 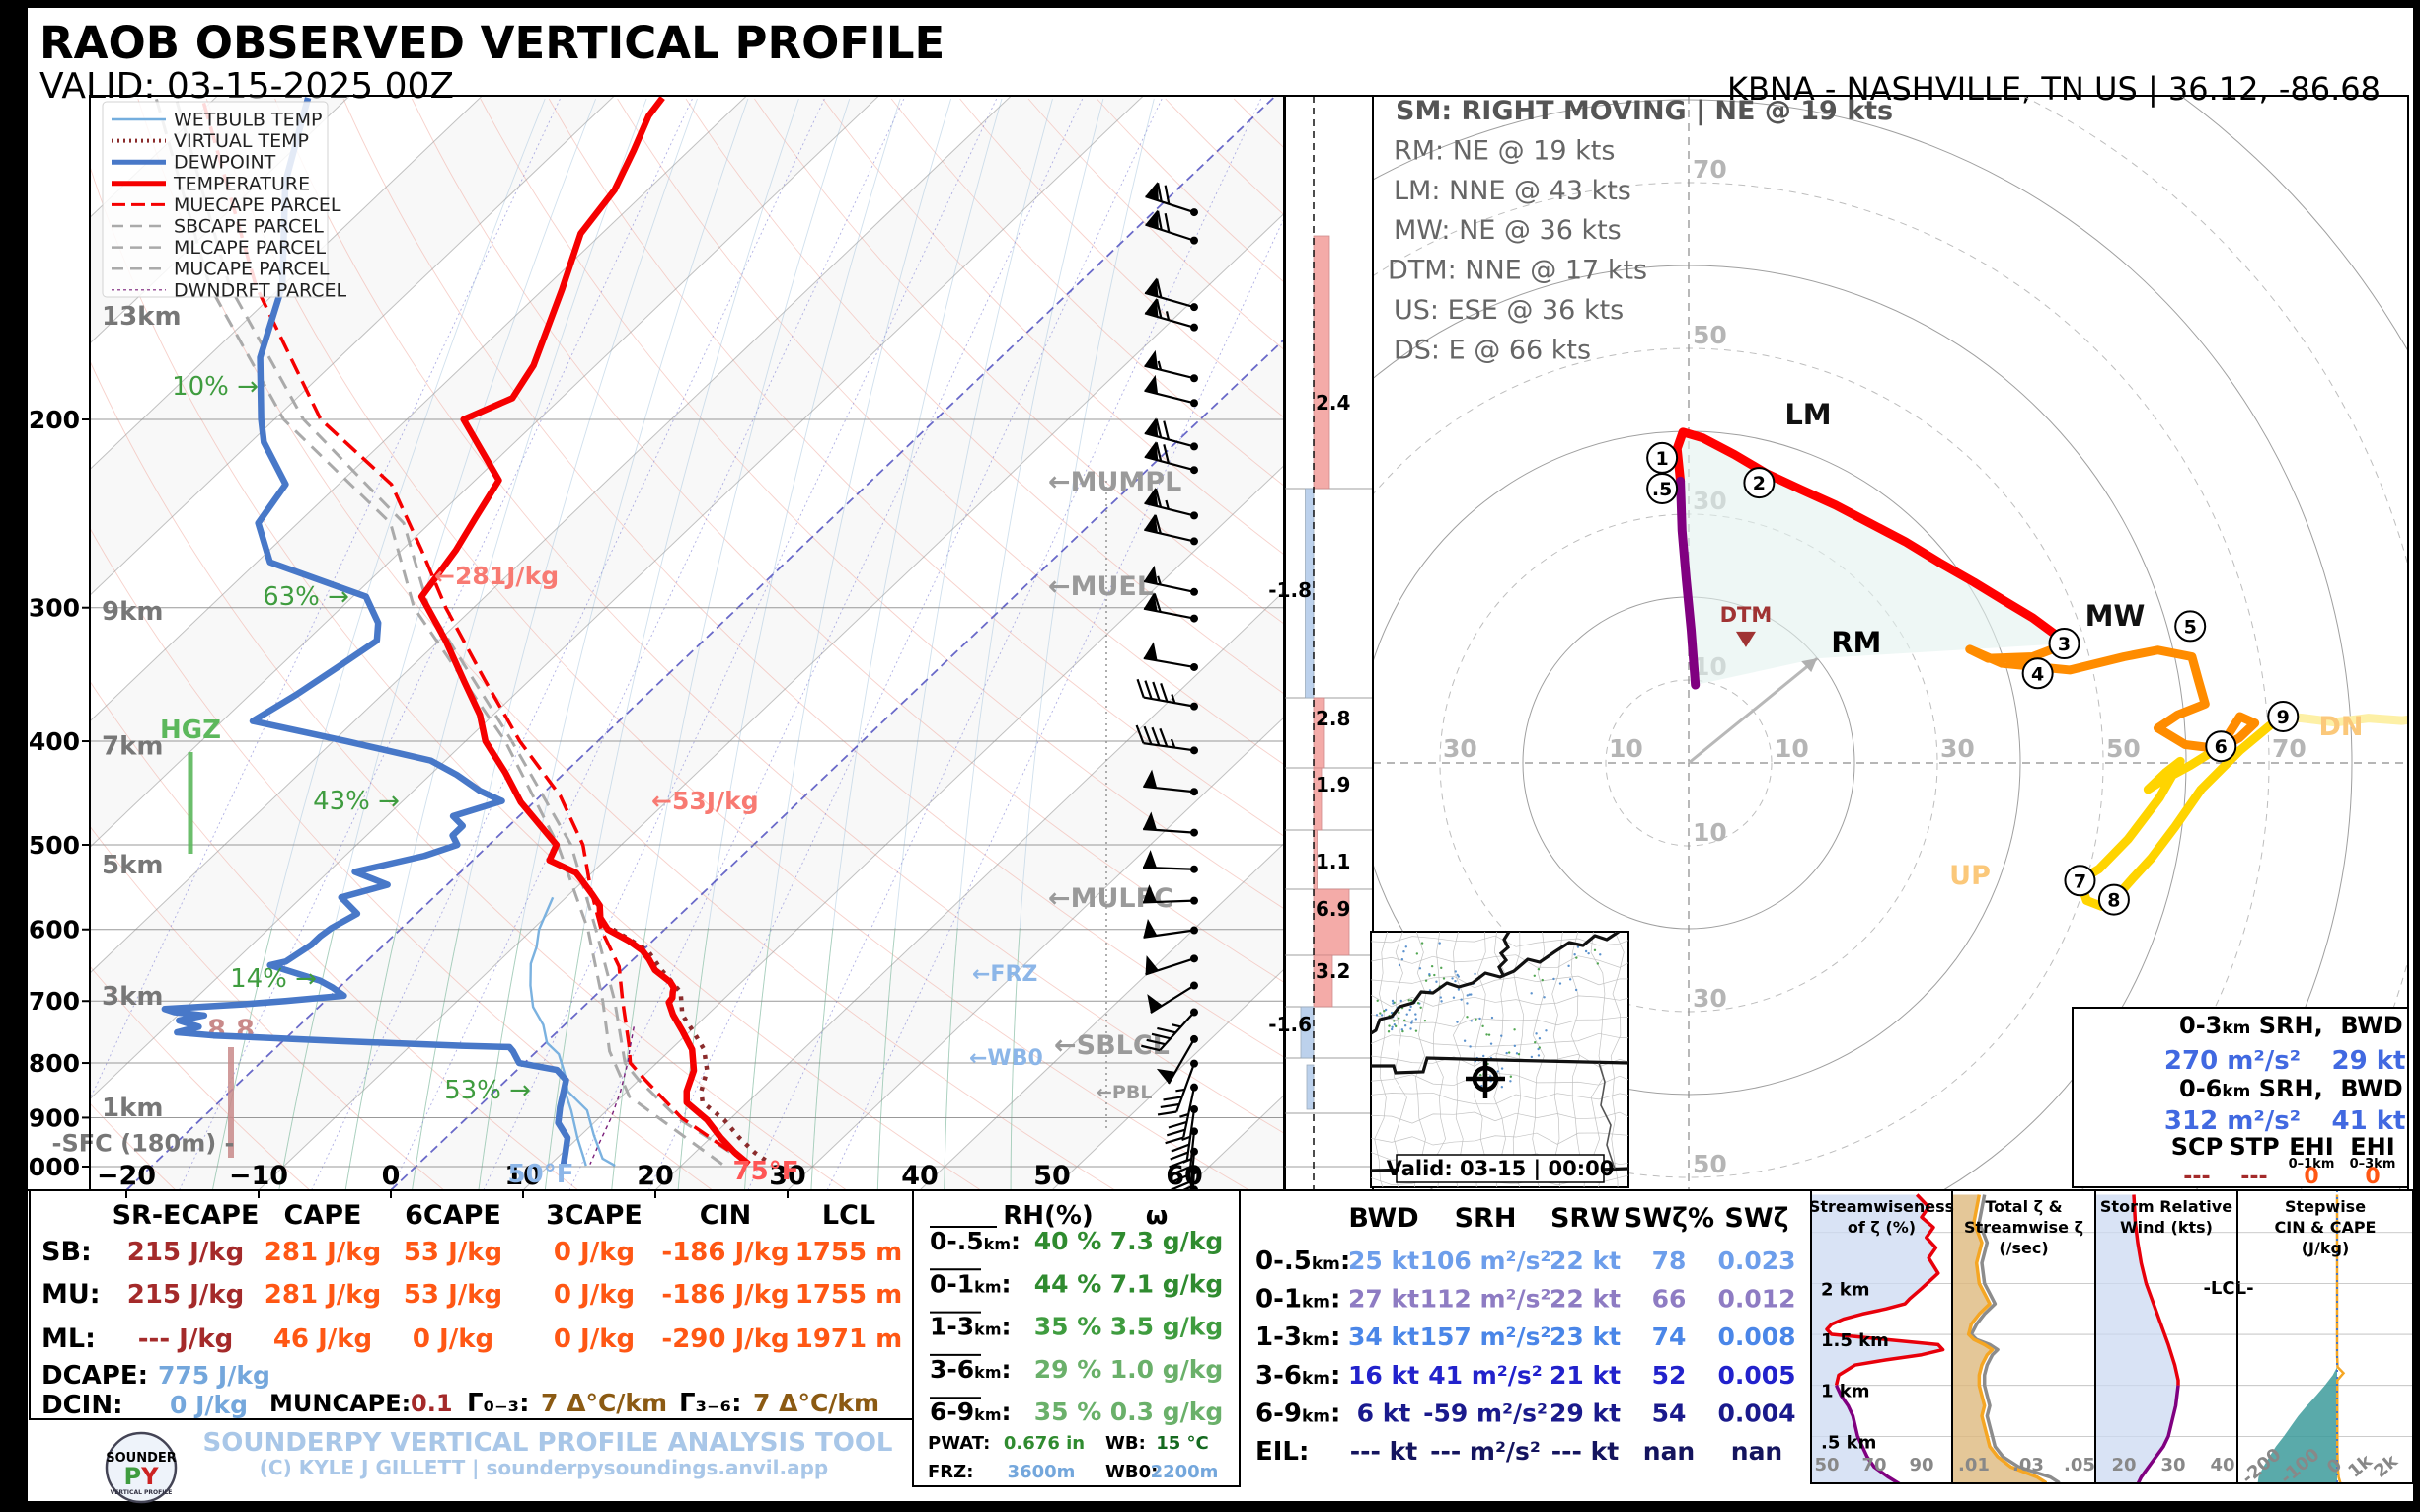 What do you see at coordinates (950, 432) in the screenshot?
I see `dry-adiabat` at bounding box center [950, 432].